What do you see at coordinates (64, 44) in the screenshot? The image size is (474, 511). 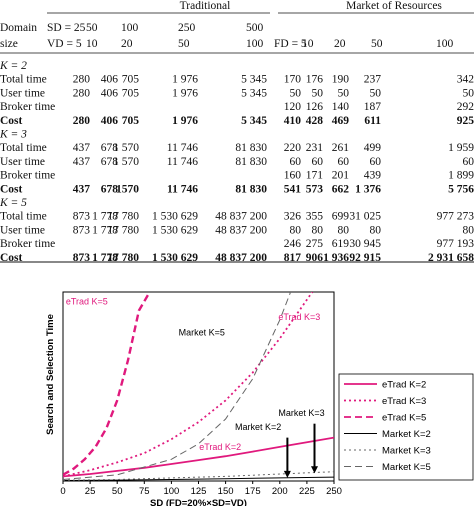 I see `header-cell: VD = 5` at bounding box center [64, 44].